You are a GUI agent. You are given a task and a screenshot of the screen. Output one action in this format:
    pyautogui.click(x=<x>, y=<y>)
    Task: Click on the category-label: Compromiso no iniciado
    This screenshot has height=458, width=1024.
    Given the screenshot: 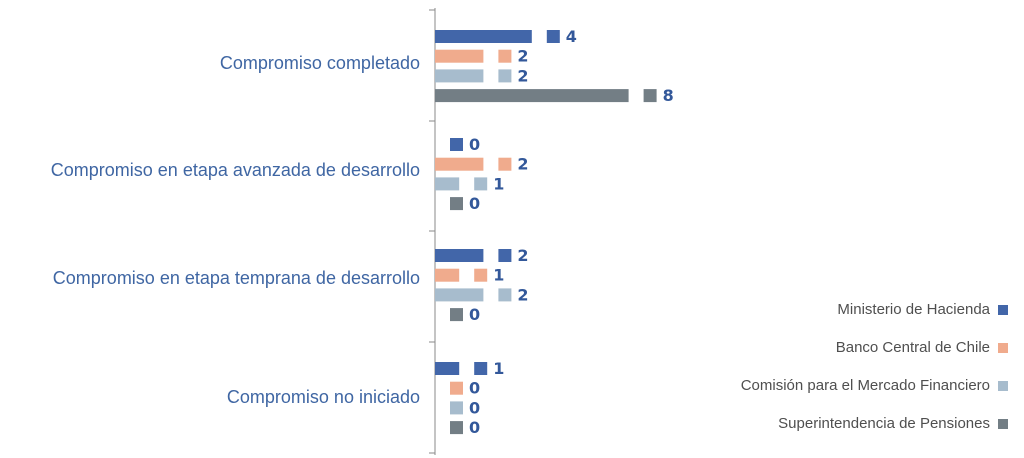 What is the action you would take?
    pyautogui.click(x=323, y=397)
    